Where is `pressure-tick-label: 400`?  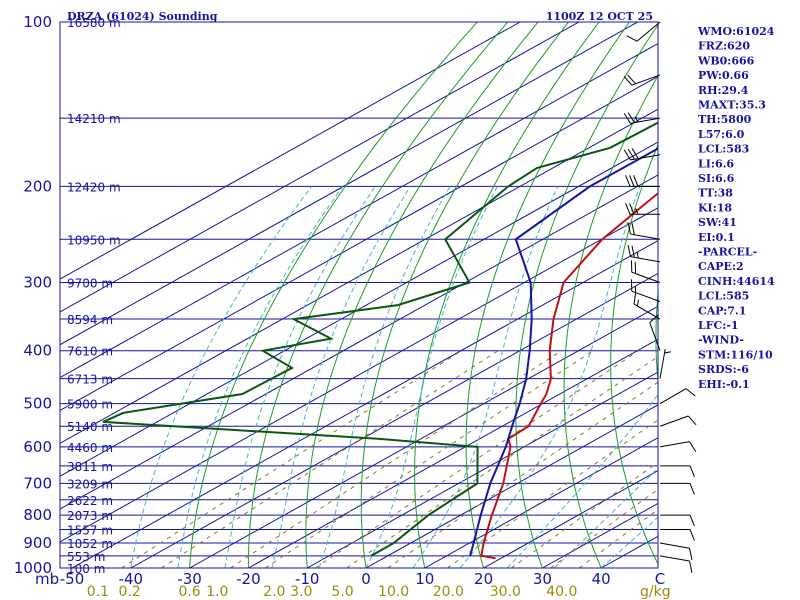 pressure-tick-label: 400 is located at coordinates (37, 351).